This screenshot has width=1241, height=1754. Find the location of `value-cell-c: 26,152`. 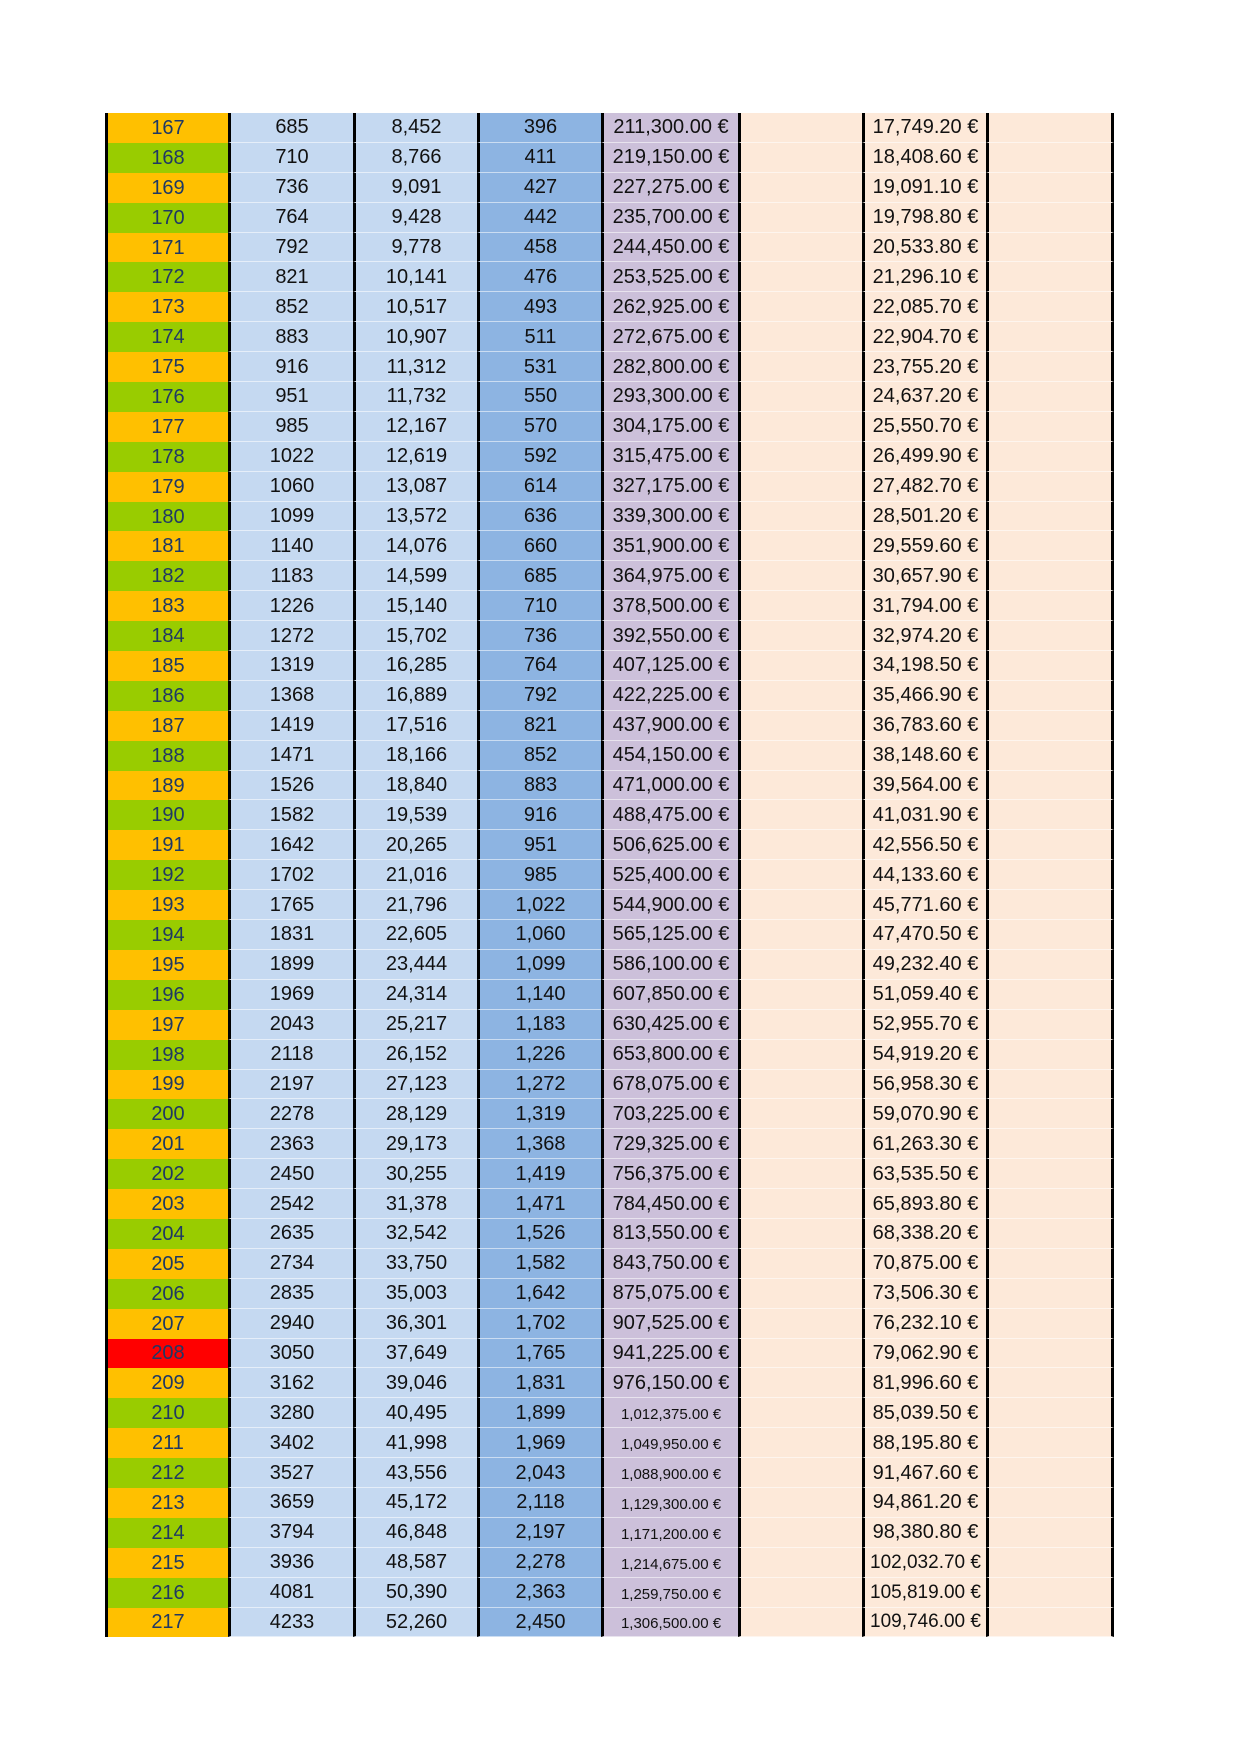

value-cell-c: 26,152 is located at coordinates (415, 1054).